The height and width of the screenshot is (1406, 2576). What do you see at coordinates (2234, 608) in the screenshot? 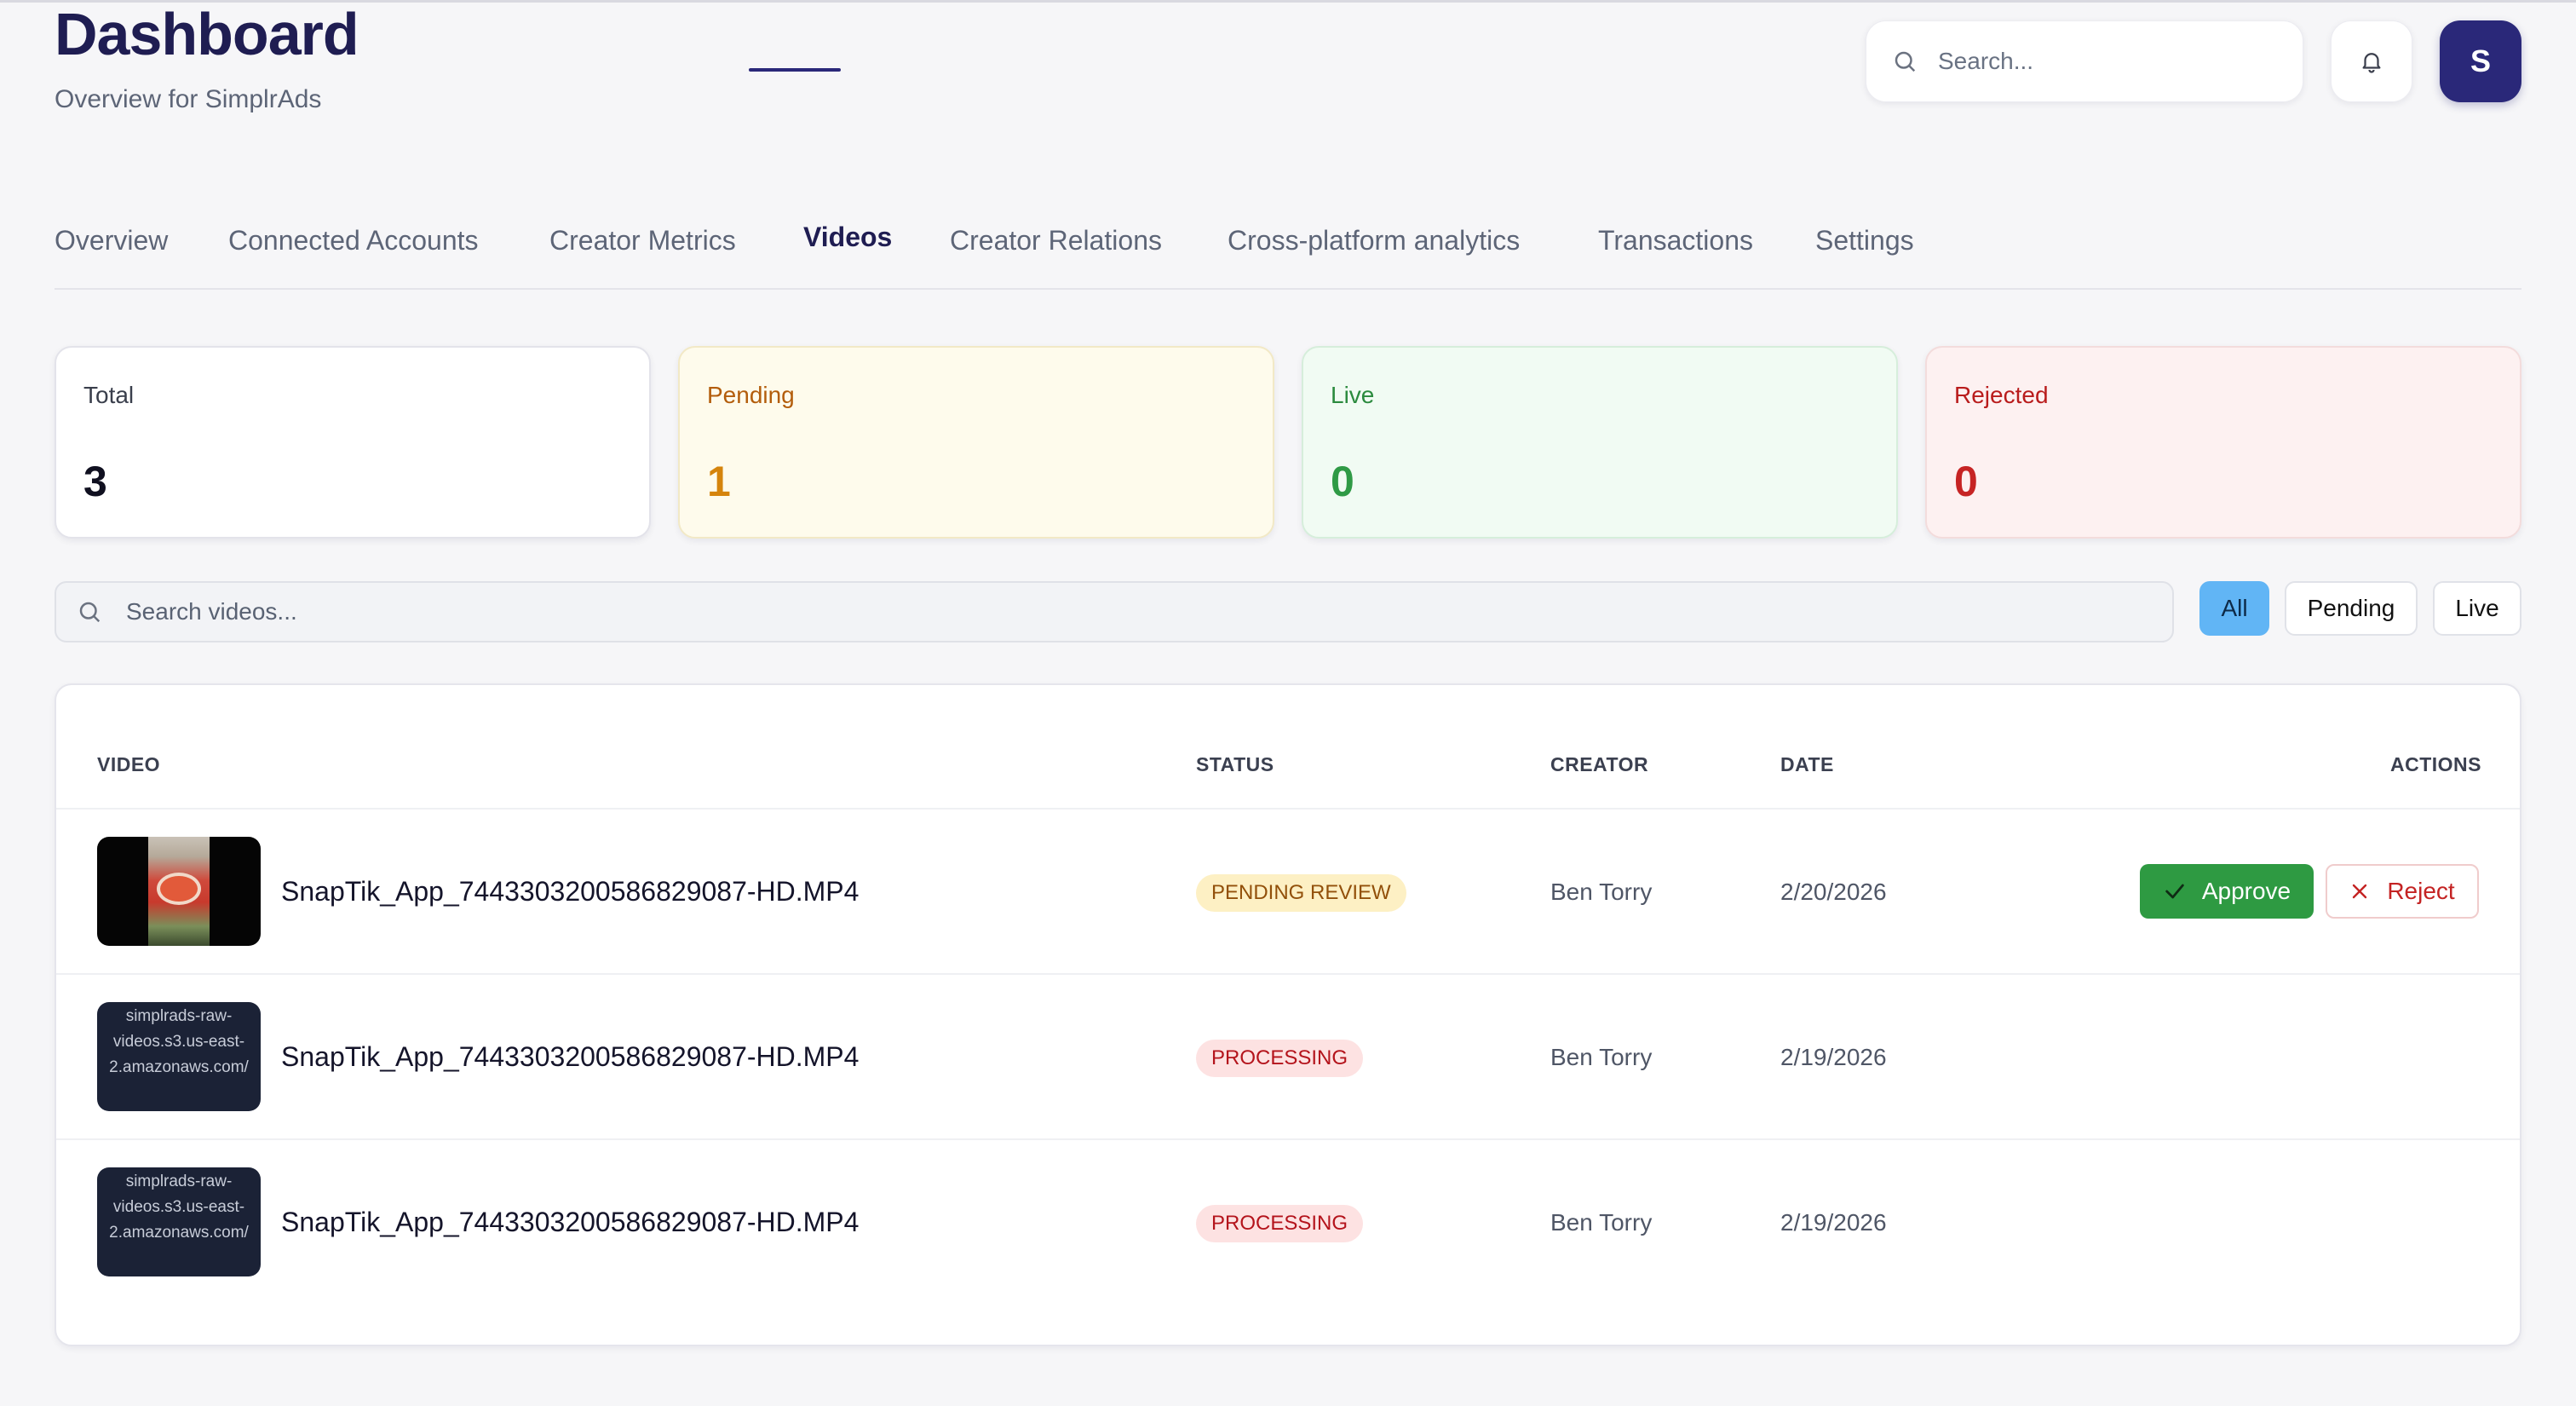
I see `filter-all-button: All` at bounding box center [2234, 608].